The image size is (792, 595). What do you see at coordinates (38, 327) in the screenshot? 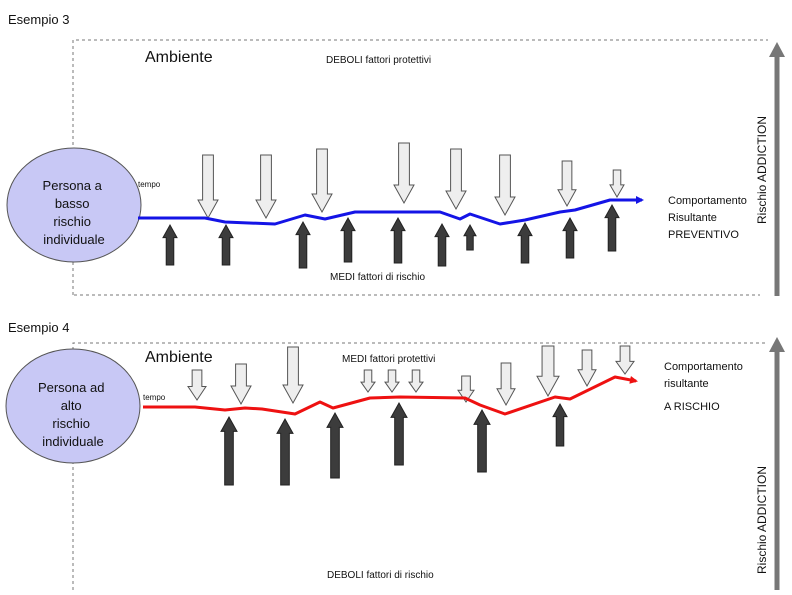
I see `example-4-label: Esempio 4` at bounding box center [38, 327].